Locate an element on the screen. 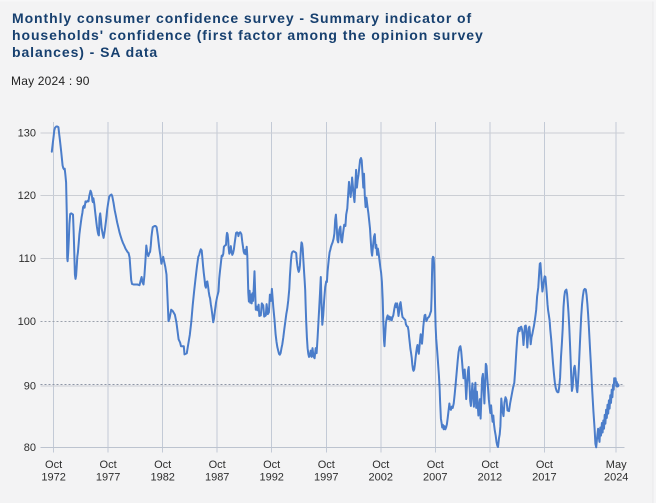  svg-text: 2007 is located at coordinates (435, 477).